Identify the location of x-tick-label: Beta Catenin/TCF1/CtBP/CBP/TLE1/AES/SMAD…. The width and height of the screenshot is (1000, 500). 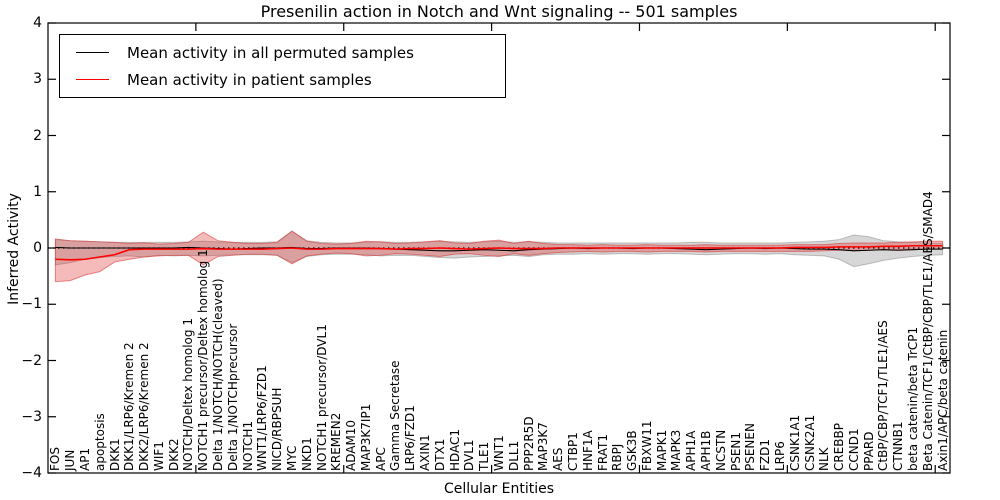
(927, 331).